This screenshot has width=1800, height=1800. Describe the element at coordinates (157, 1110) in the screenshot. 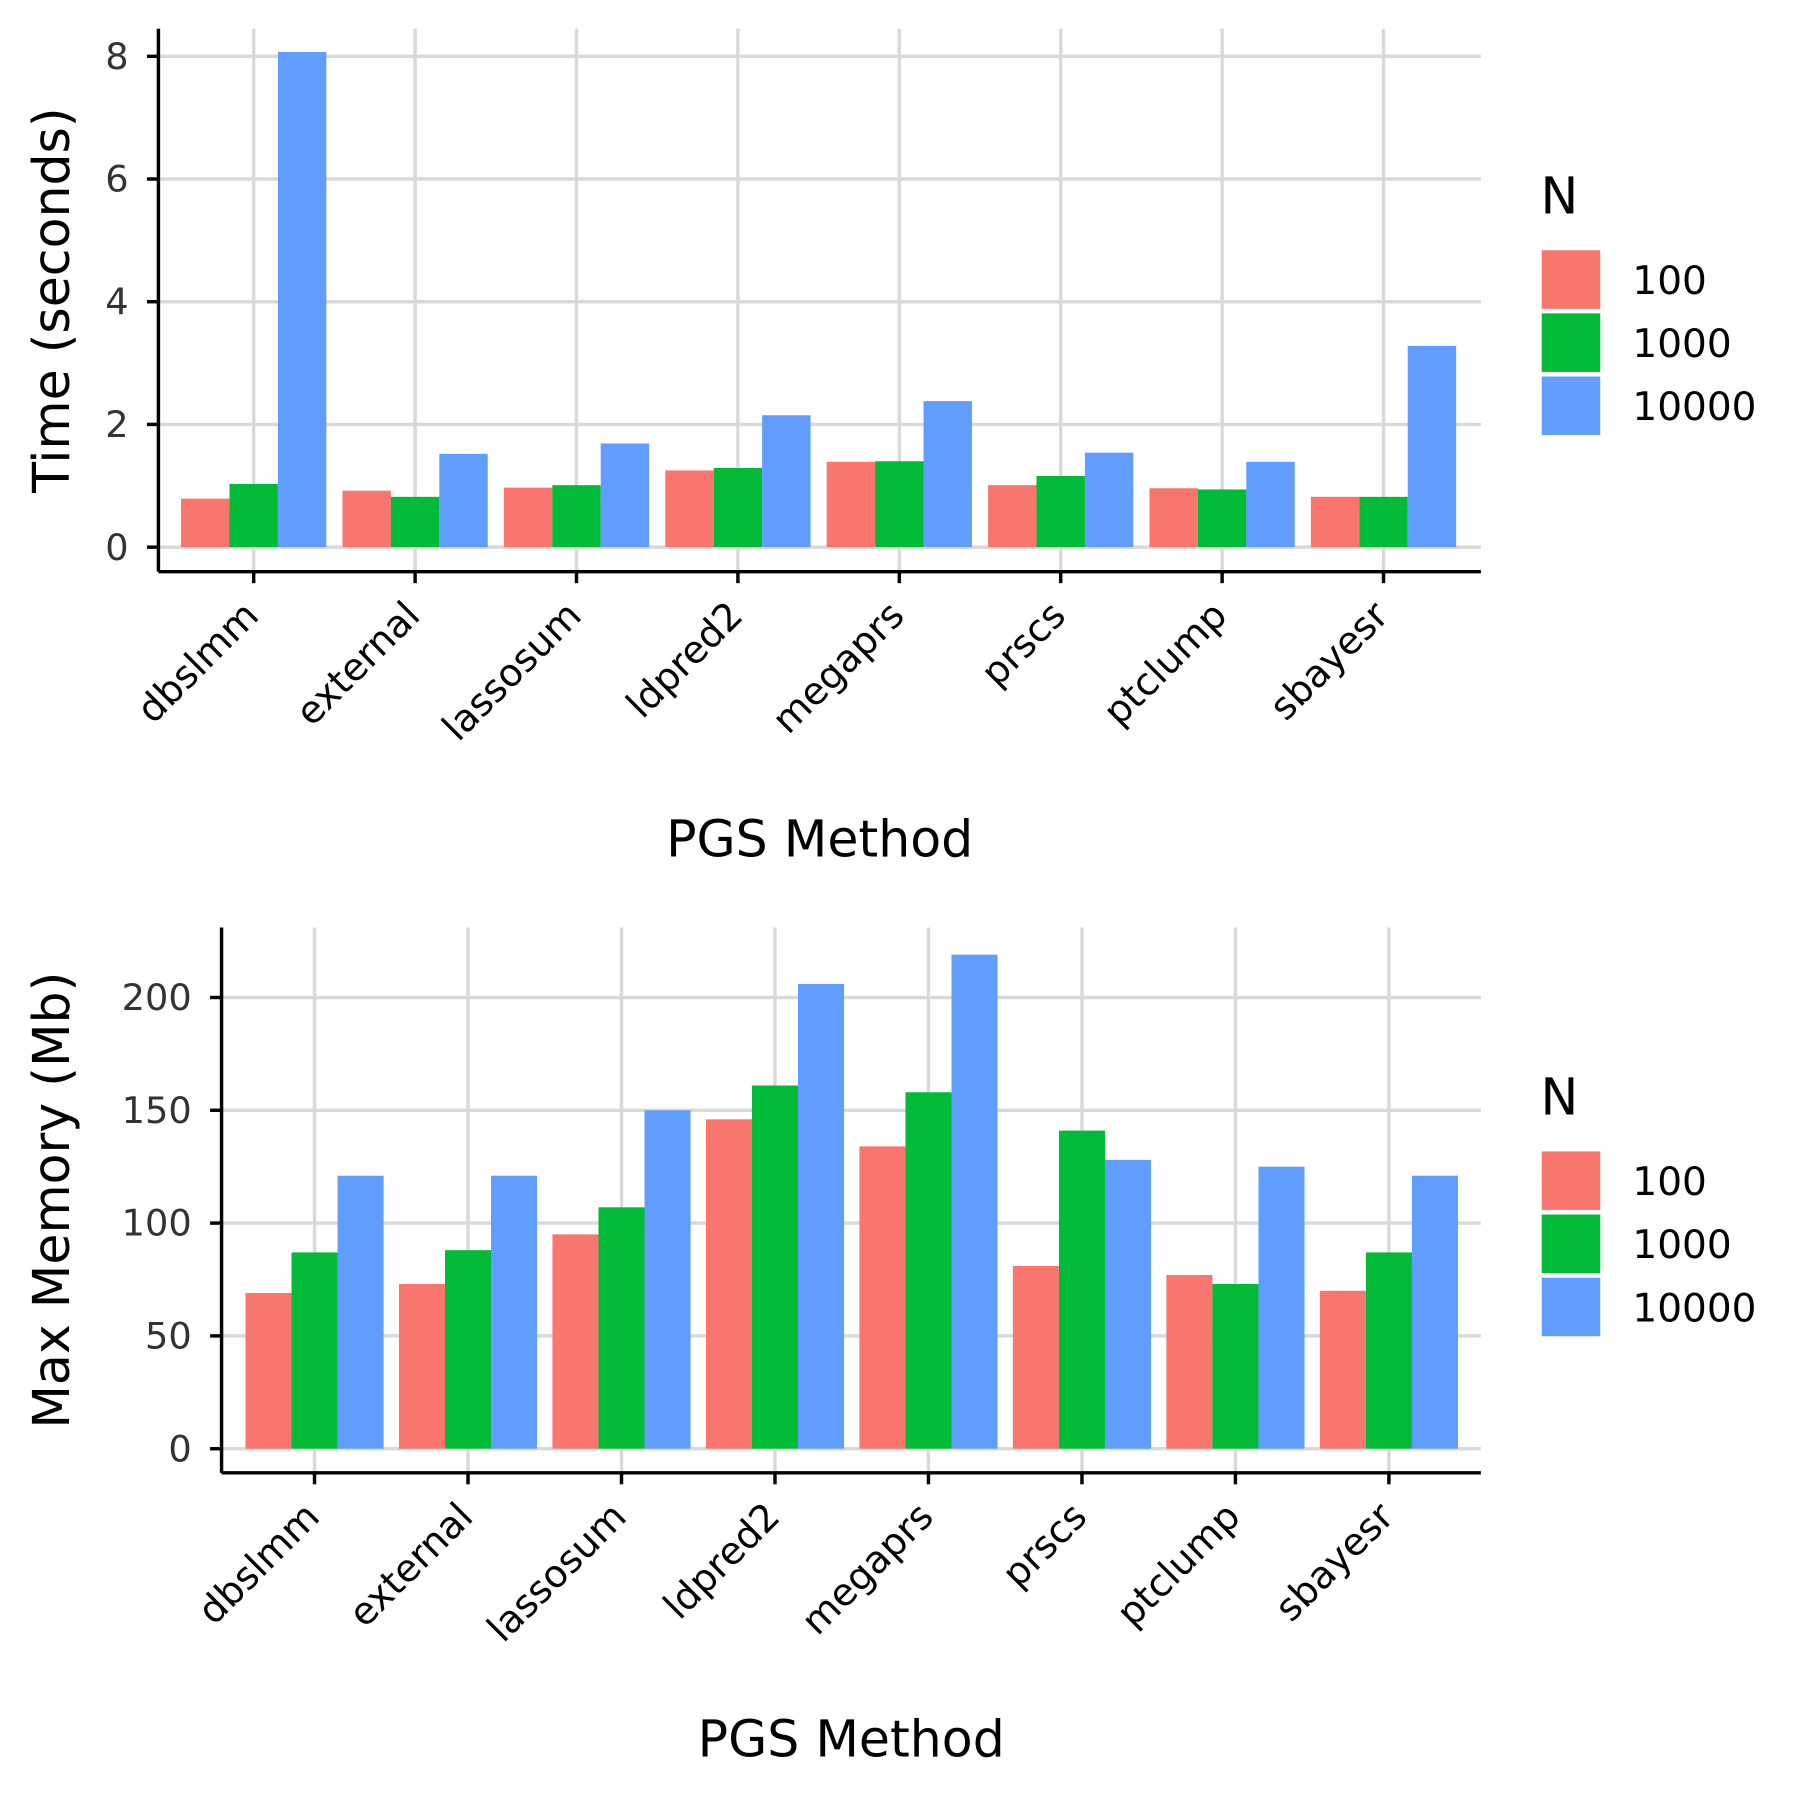

I see `y-tick-label: 150` at that location.